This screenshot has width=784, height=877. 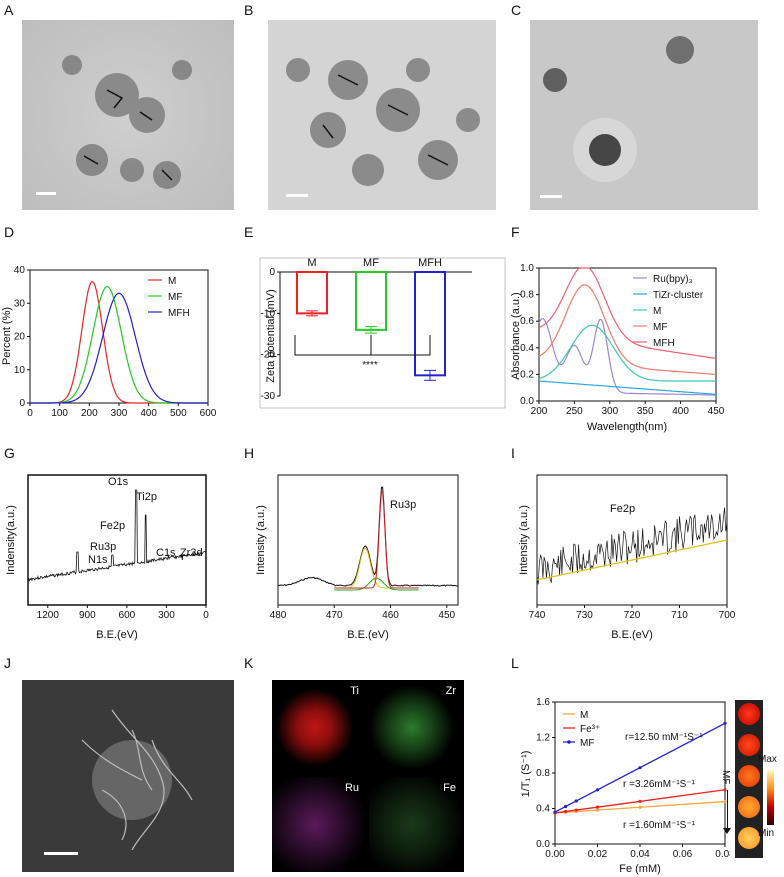 What do you see at coordinates (749, 779) in the screenshot?
I see `mri-phantom-strip` at bounding box center [749, 779].